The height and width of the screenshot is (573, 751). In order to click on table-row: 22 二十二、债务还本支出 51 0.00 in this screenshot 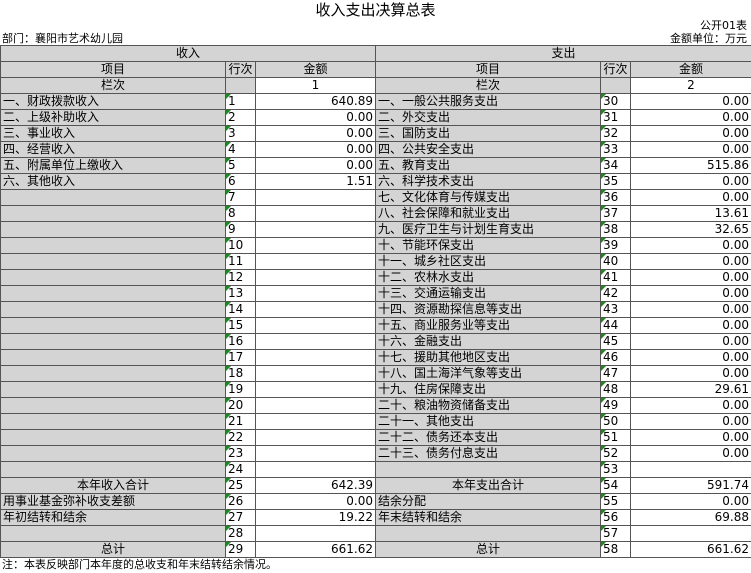, I will do `click(375, 437)`.